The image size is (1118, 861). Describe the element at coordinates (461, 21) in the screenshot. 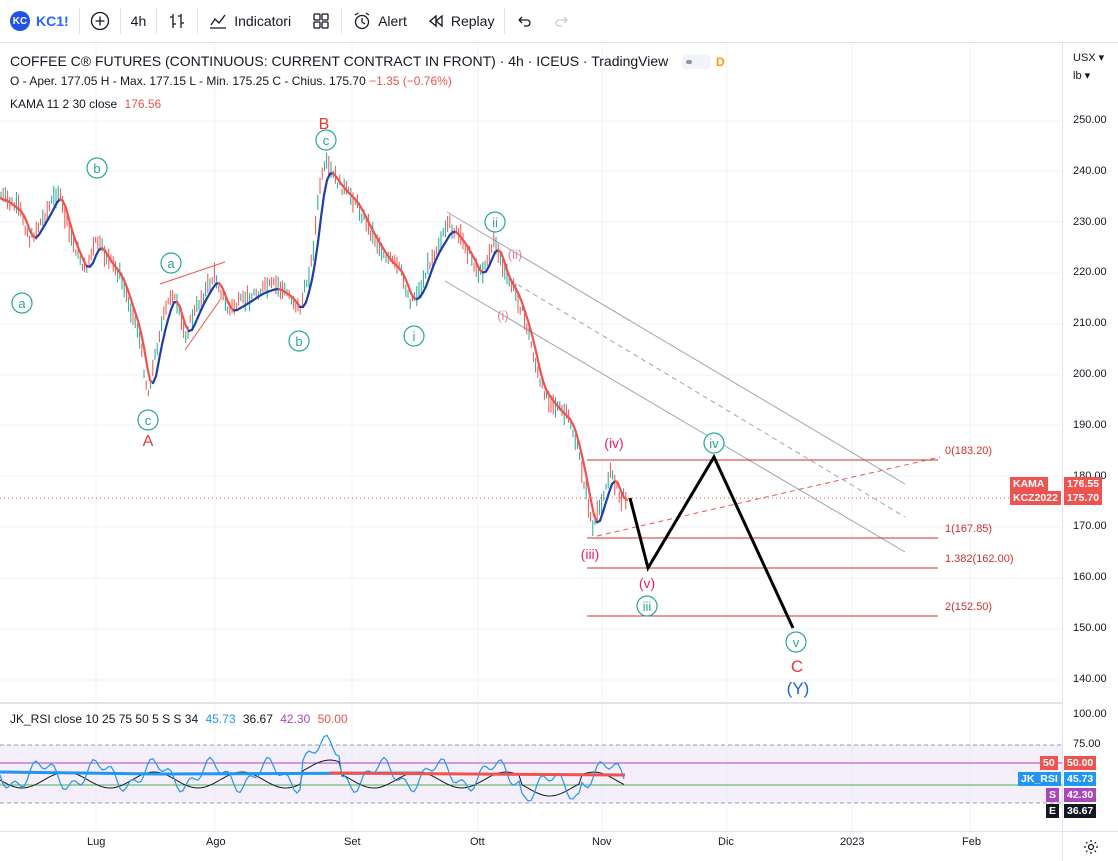

I see `replay-button: Replay` at that location.